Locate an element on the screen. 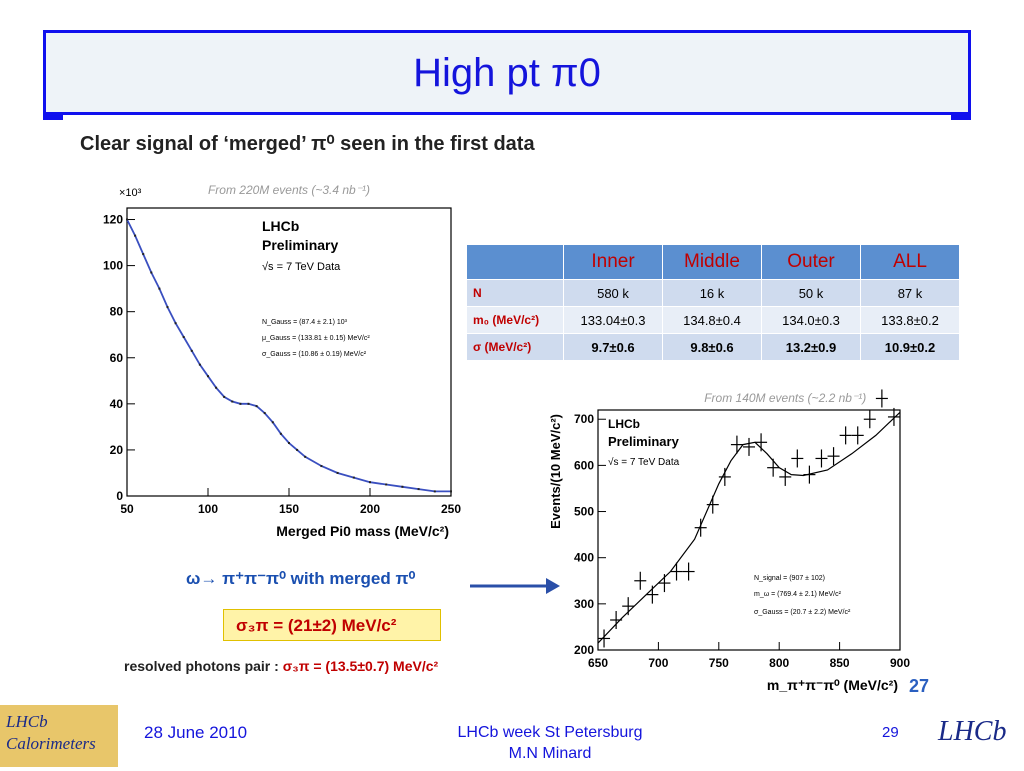 Image resolution: width=1024 pixels, height=771 pixels. y-tick-label: 120 is located at coordinates (113, 220).